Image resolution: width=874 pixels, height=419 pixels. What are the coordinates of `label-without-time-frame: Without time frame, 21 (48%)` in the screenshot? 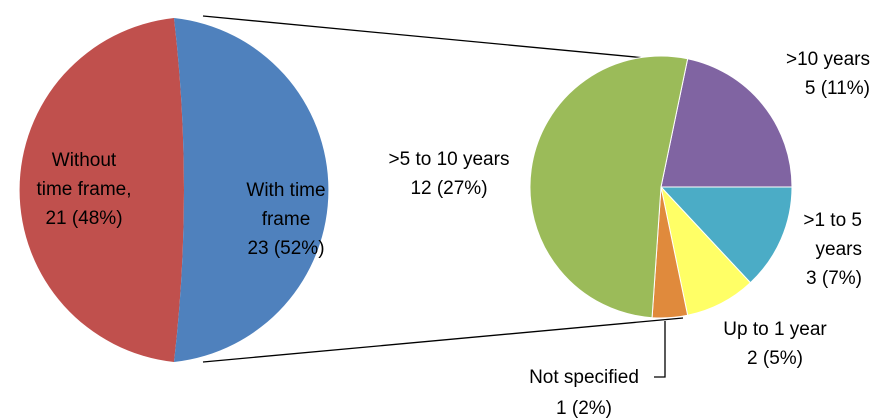 It's located at (83, 189).